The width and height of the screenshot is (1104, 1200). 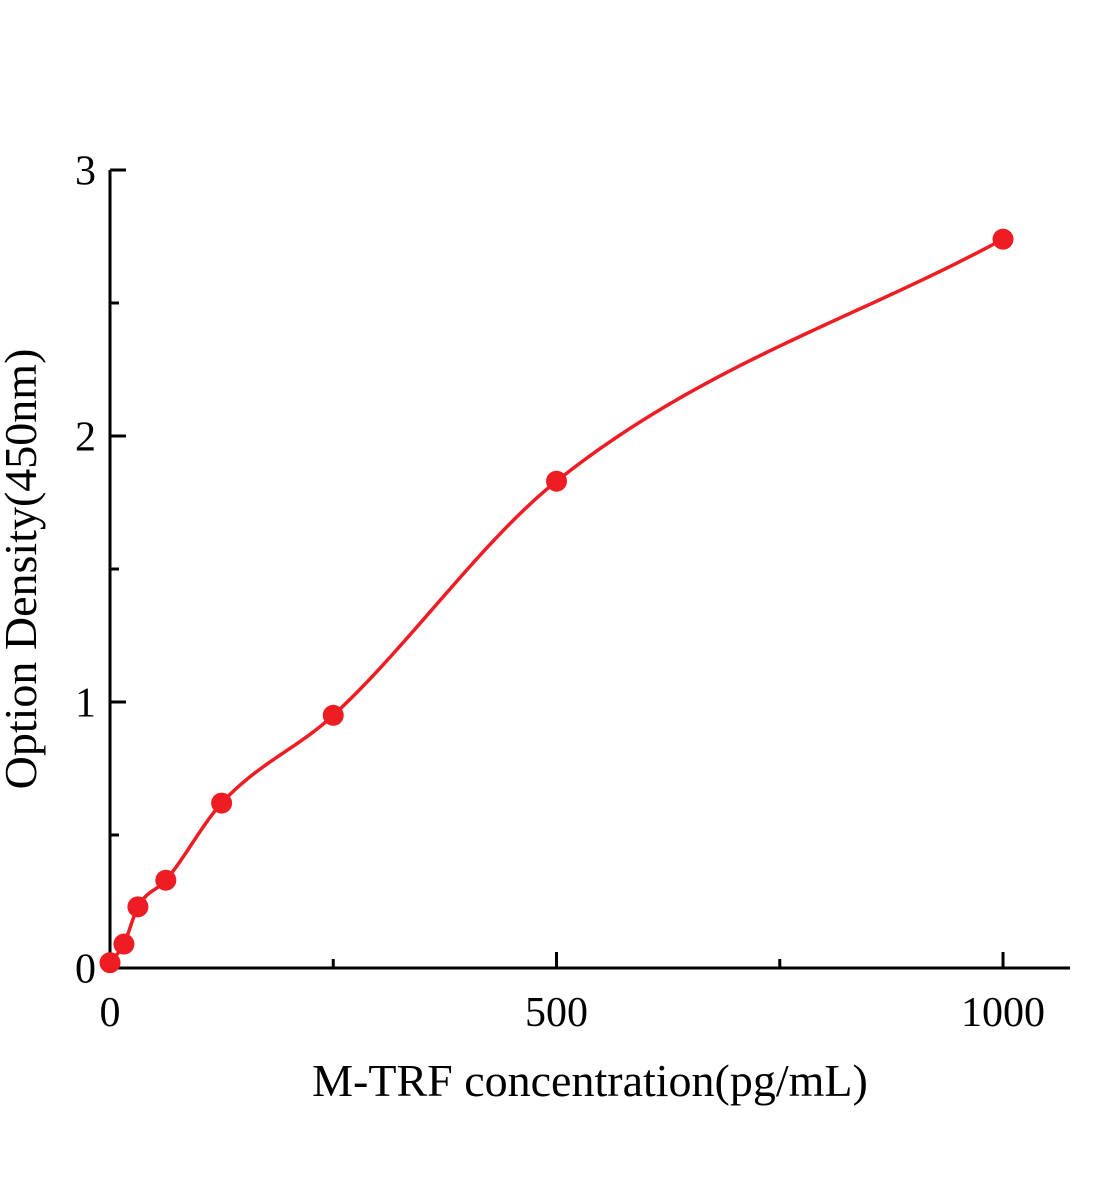 I want to click on y-axis-label: Option Density(450nm), so click(x=23, y=569).